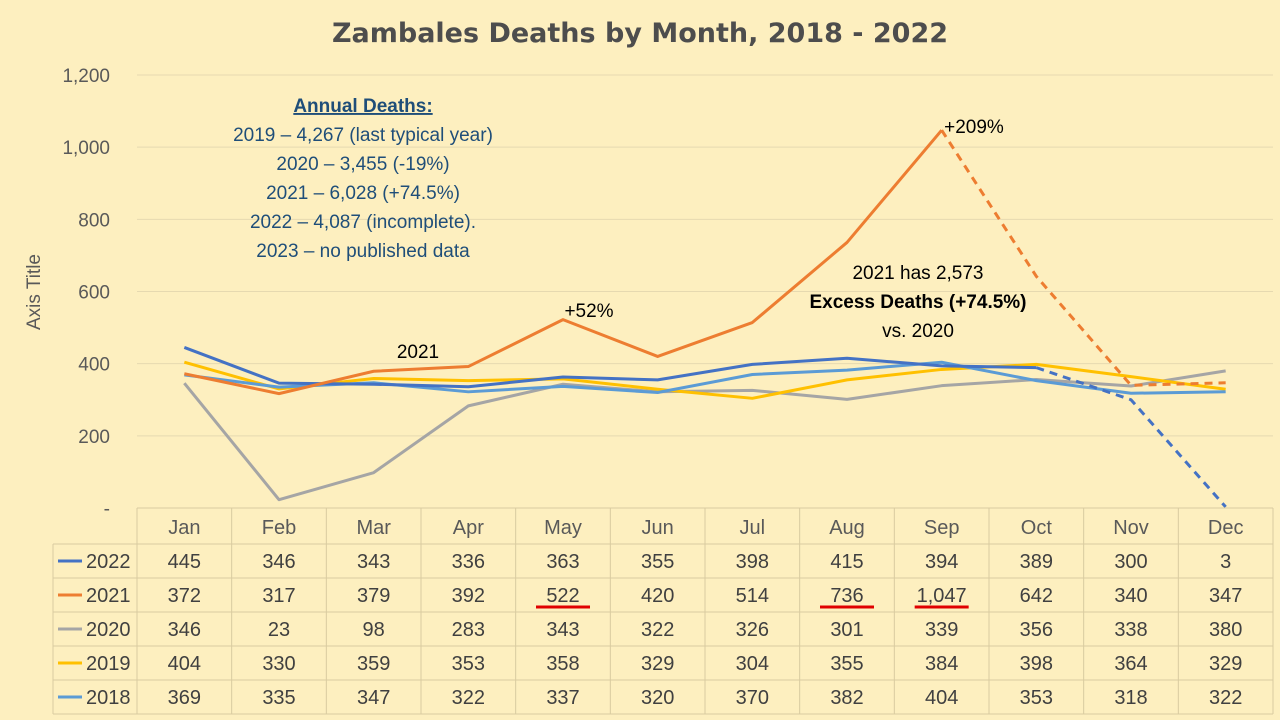 Image resolution: width=1280 pixels, height=720 pixels. Describe the element at coordinates (752, 664) in the screenshot. I see `data-label: 304` at that location.